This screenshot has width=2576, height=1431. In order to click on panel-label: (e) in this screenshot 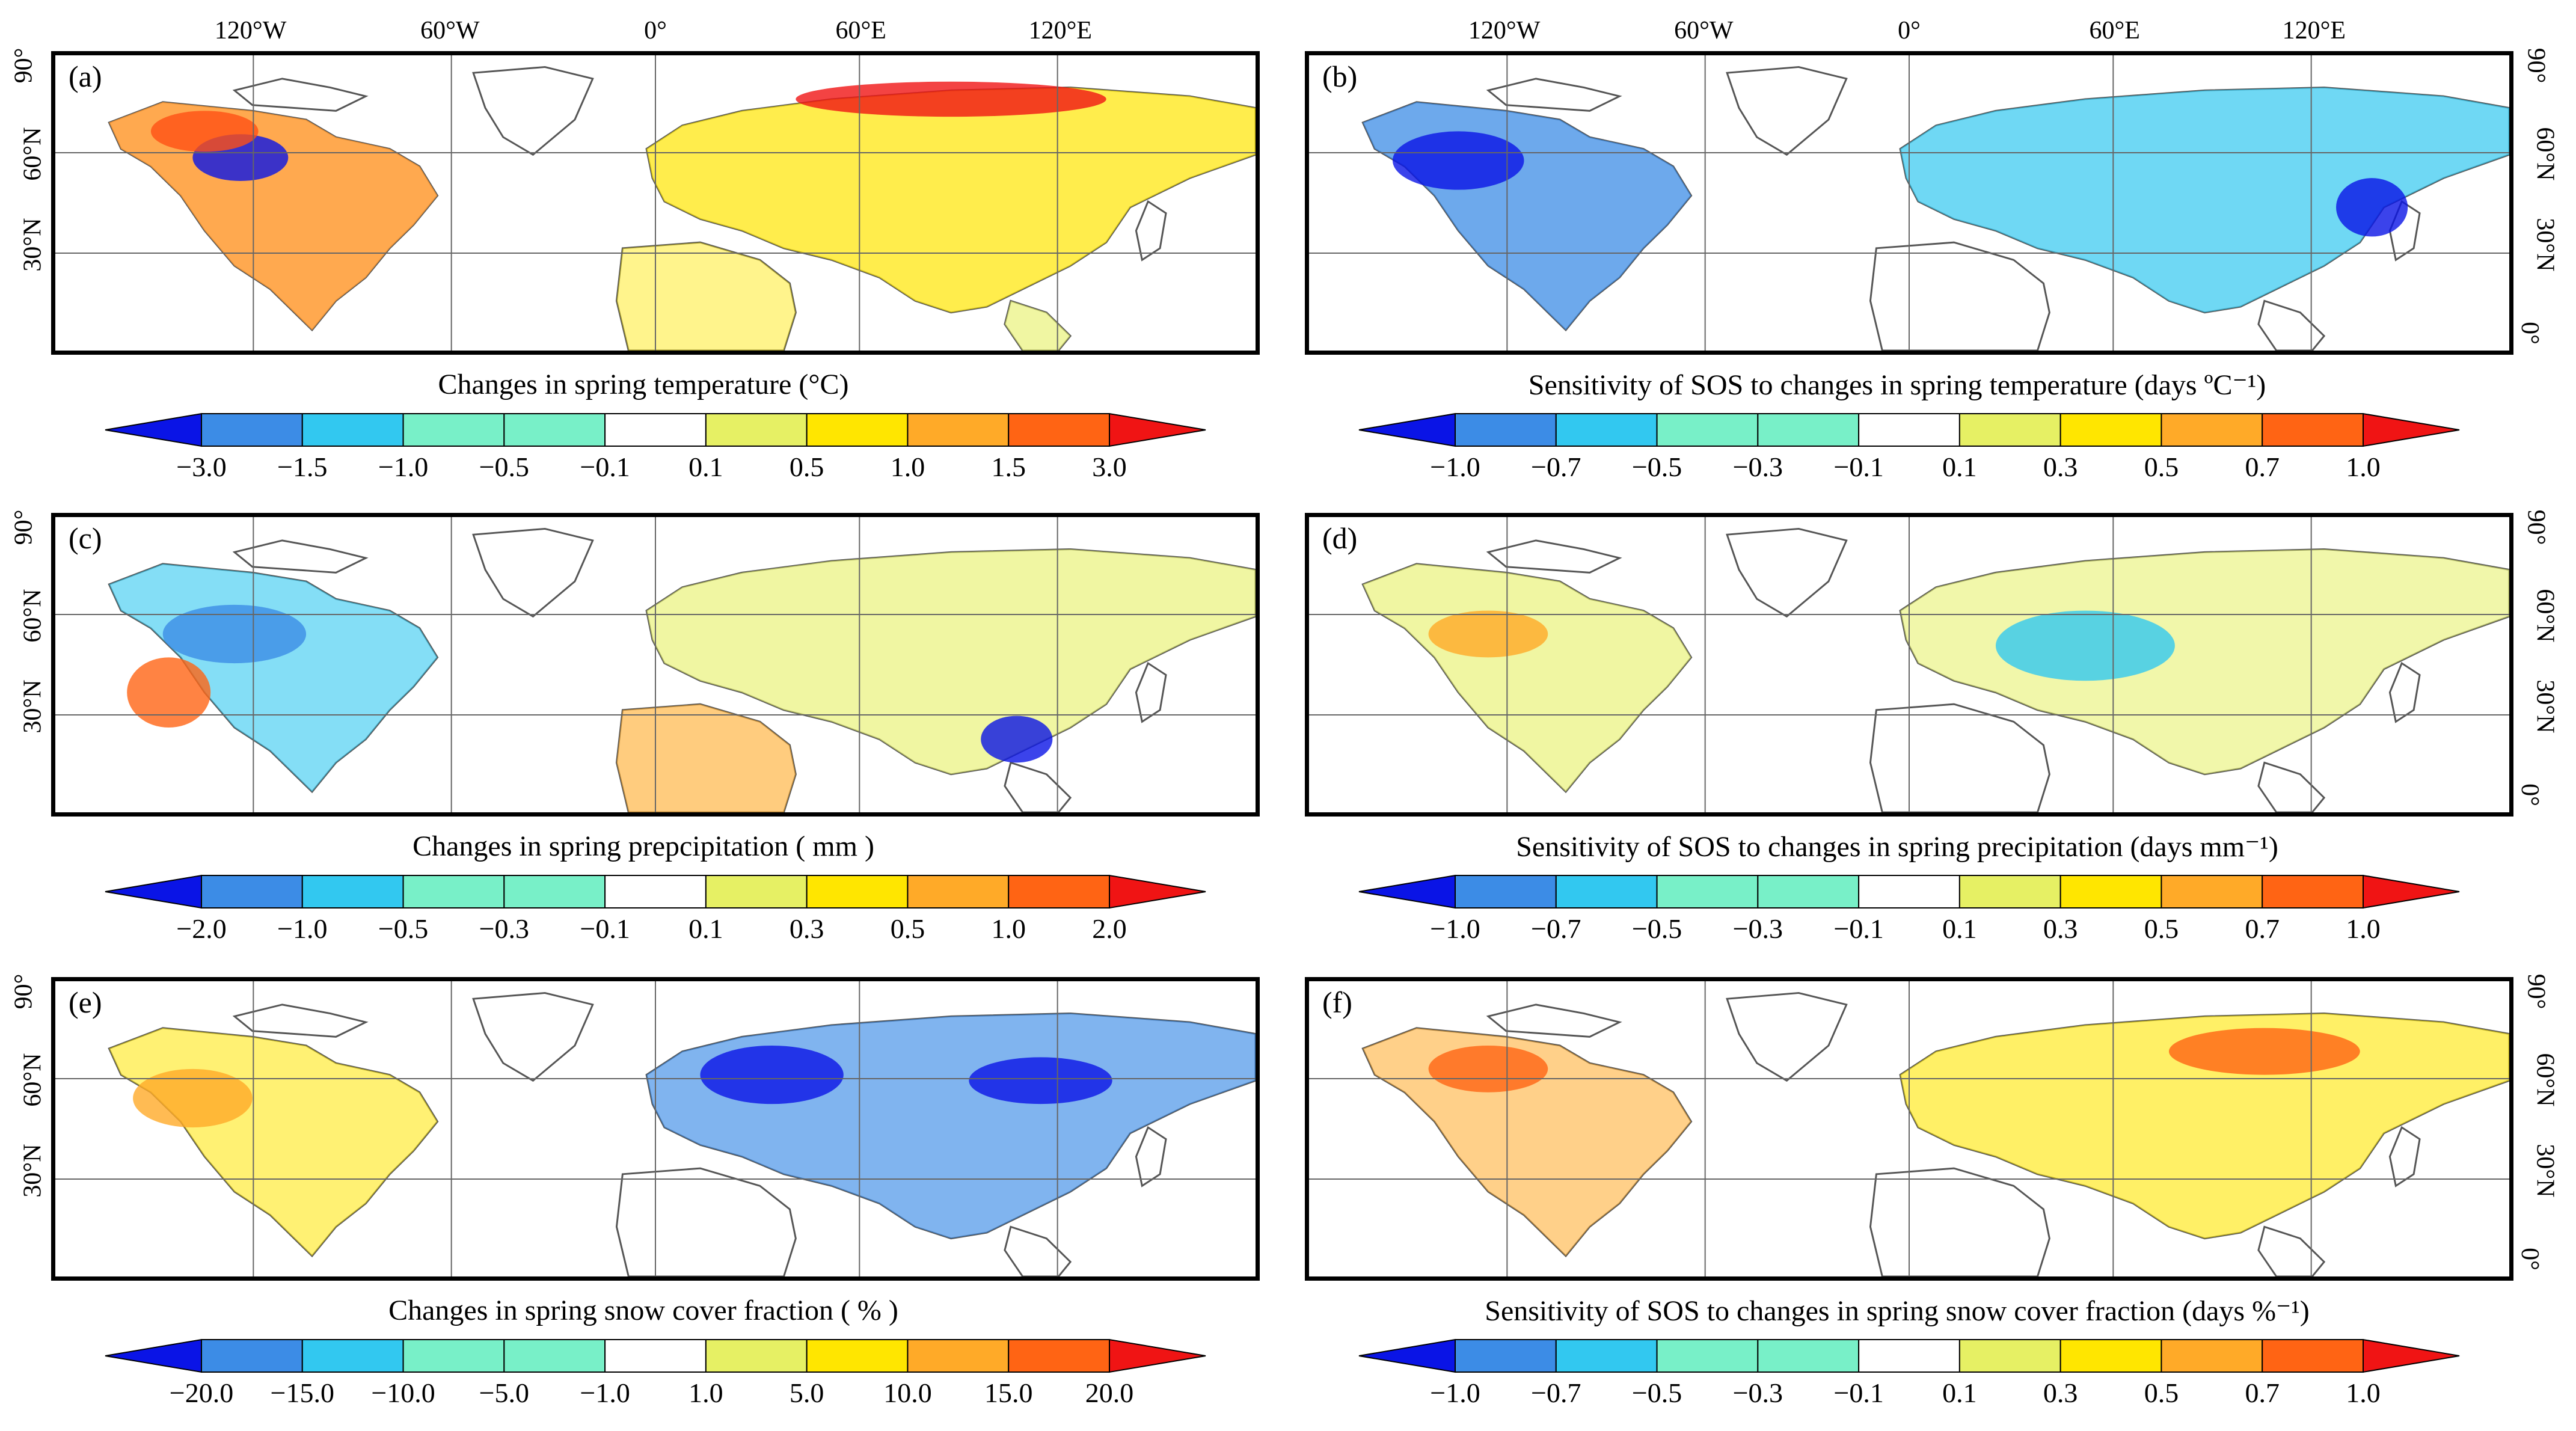, I will do `click(85, 1002)`.